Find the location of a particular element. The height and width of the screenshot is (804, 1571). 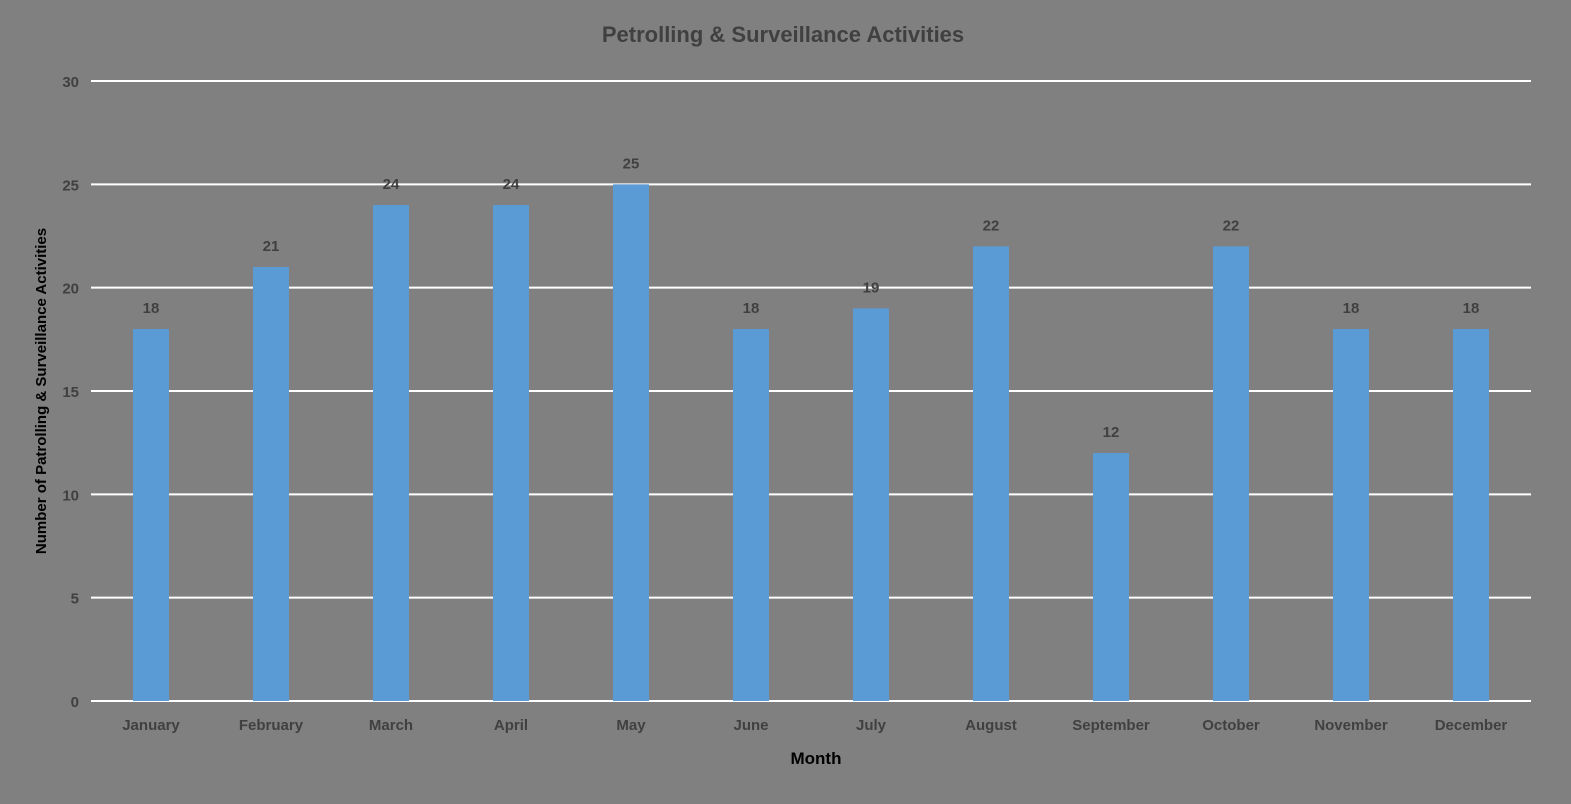

y-tick-label: 10 is located at coordinates (70, 495).